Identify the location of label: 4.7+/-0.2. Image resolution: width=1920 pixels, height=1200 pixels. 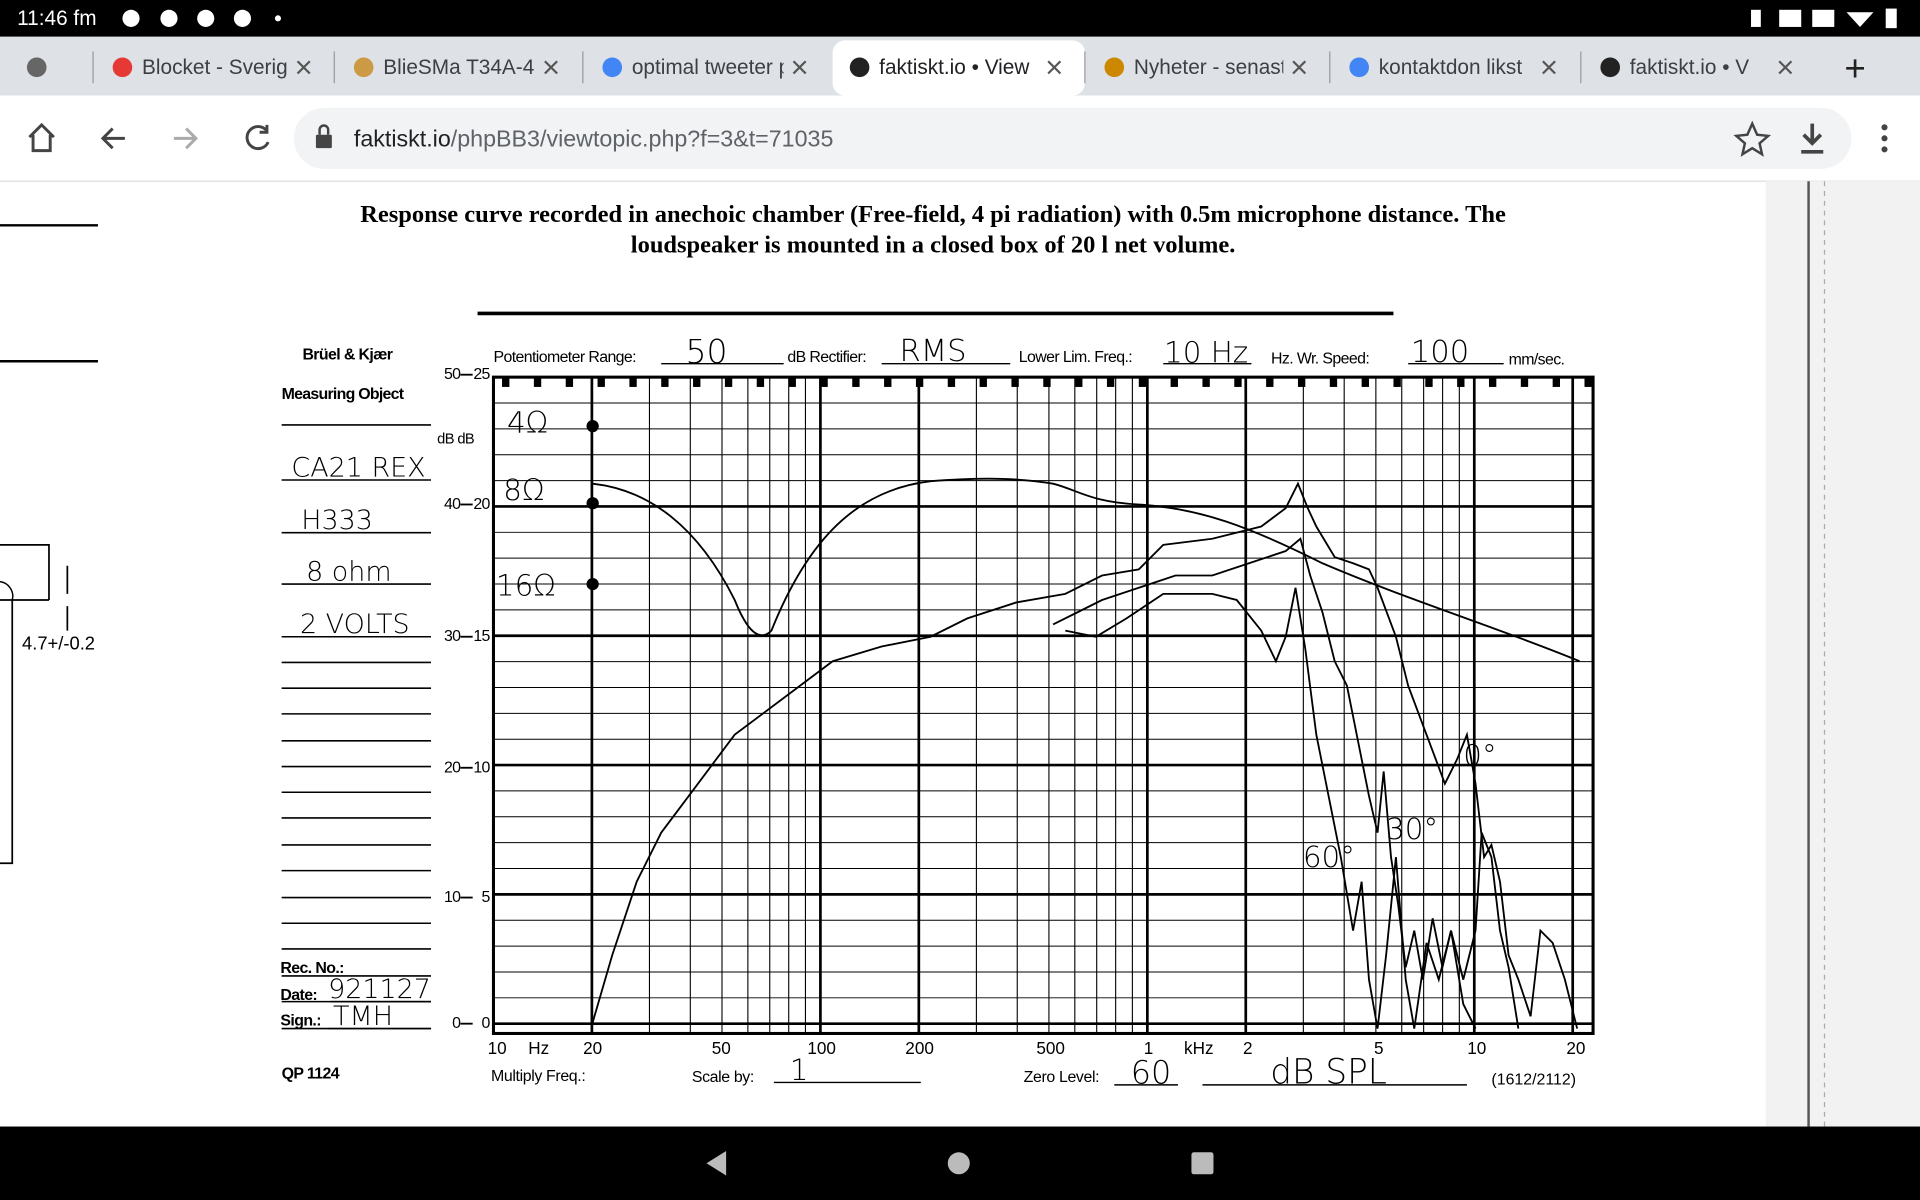
(58, 642).